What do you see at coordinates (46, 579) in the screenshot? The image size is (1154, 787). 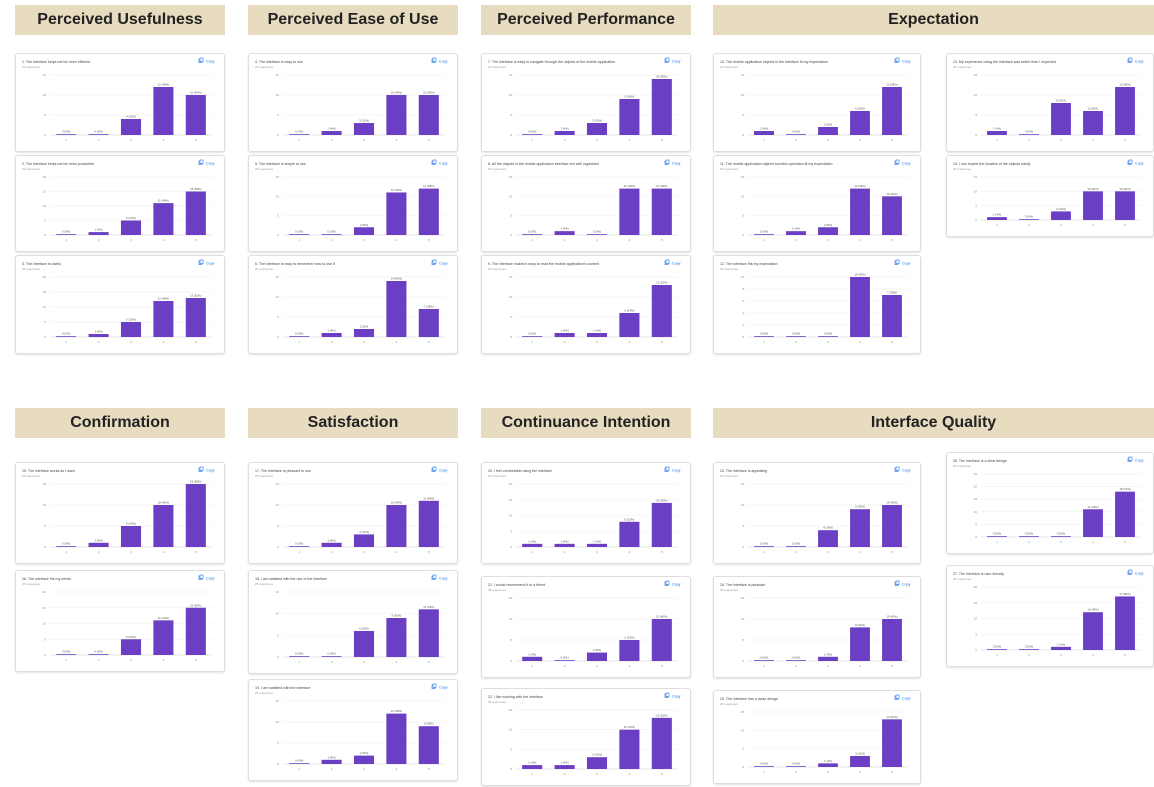 I see `question-title: 16. The interface fits my needs` at bounding box center [46, 579].